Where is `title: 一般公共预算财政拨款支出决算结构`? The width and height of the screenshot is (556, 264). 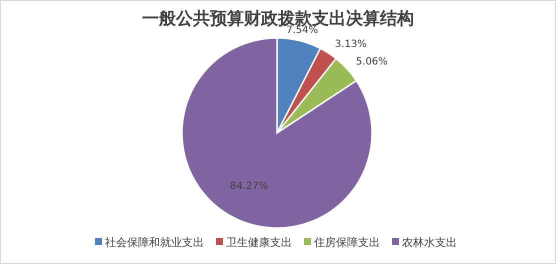 title: 一般公共预算财政拨款支出决算结构 is located at coordinates (278, 18).